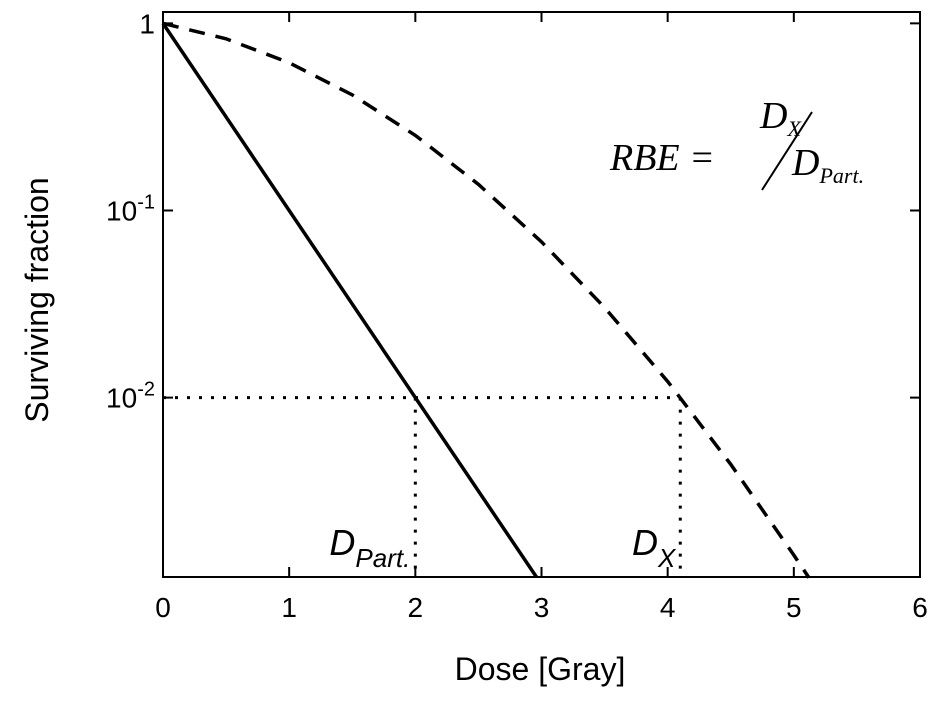 The image size is (935, 703). Describe the element at coordinates (668, 607) in the screenshot. I see `x-tick-label: 4` at that location.